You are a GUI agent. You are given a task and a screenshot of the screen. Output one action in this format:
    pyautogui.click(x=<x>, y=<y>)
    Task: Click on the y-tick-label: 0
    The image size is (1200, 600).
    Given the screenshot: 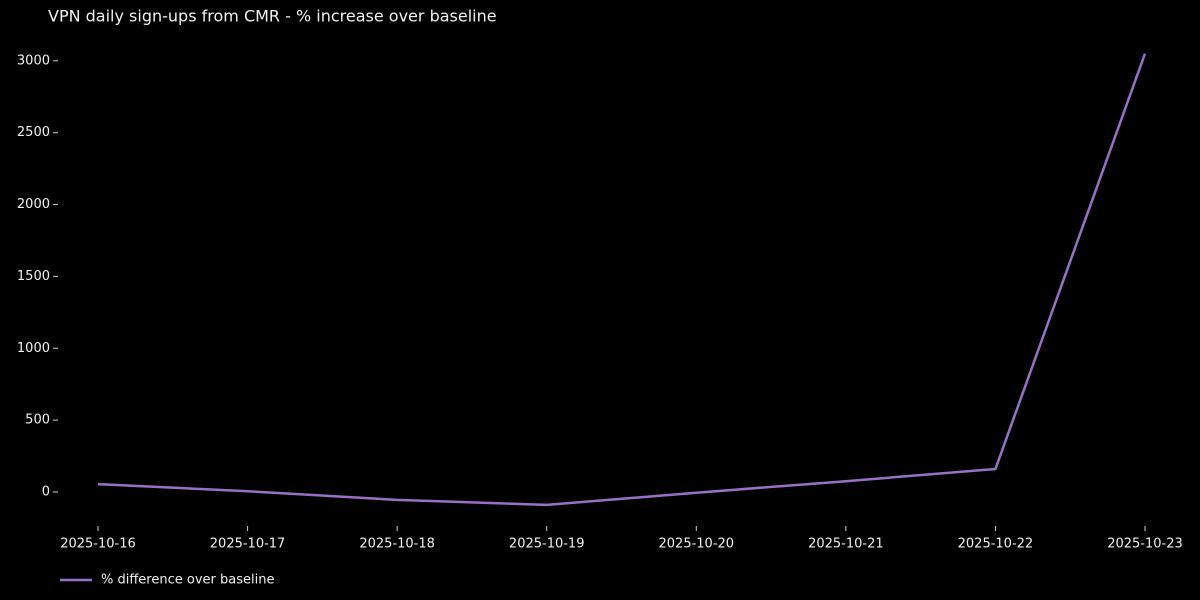 What is the action you would take?
    pyautogui.click(x=46, y=491)
    